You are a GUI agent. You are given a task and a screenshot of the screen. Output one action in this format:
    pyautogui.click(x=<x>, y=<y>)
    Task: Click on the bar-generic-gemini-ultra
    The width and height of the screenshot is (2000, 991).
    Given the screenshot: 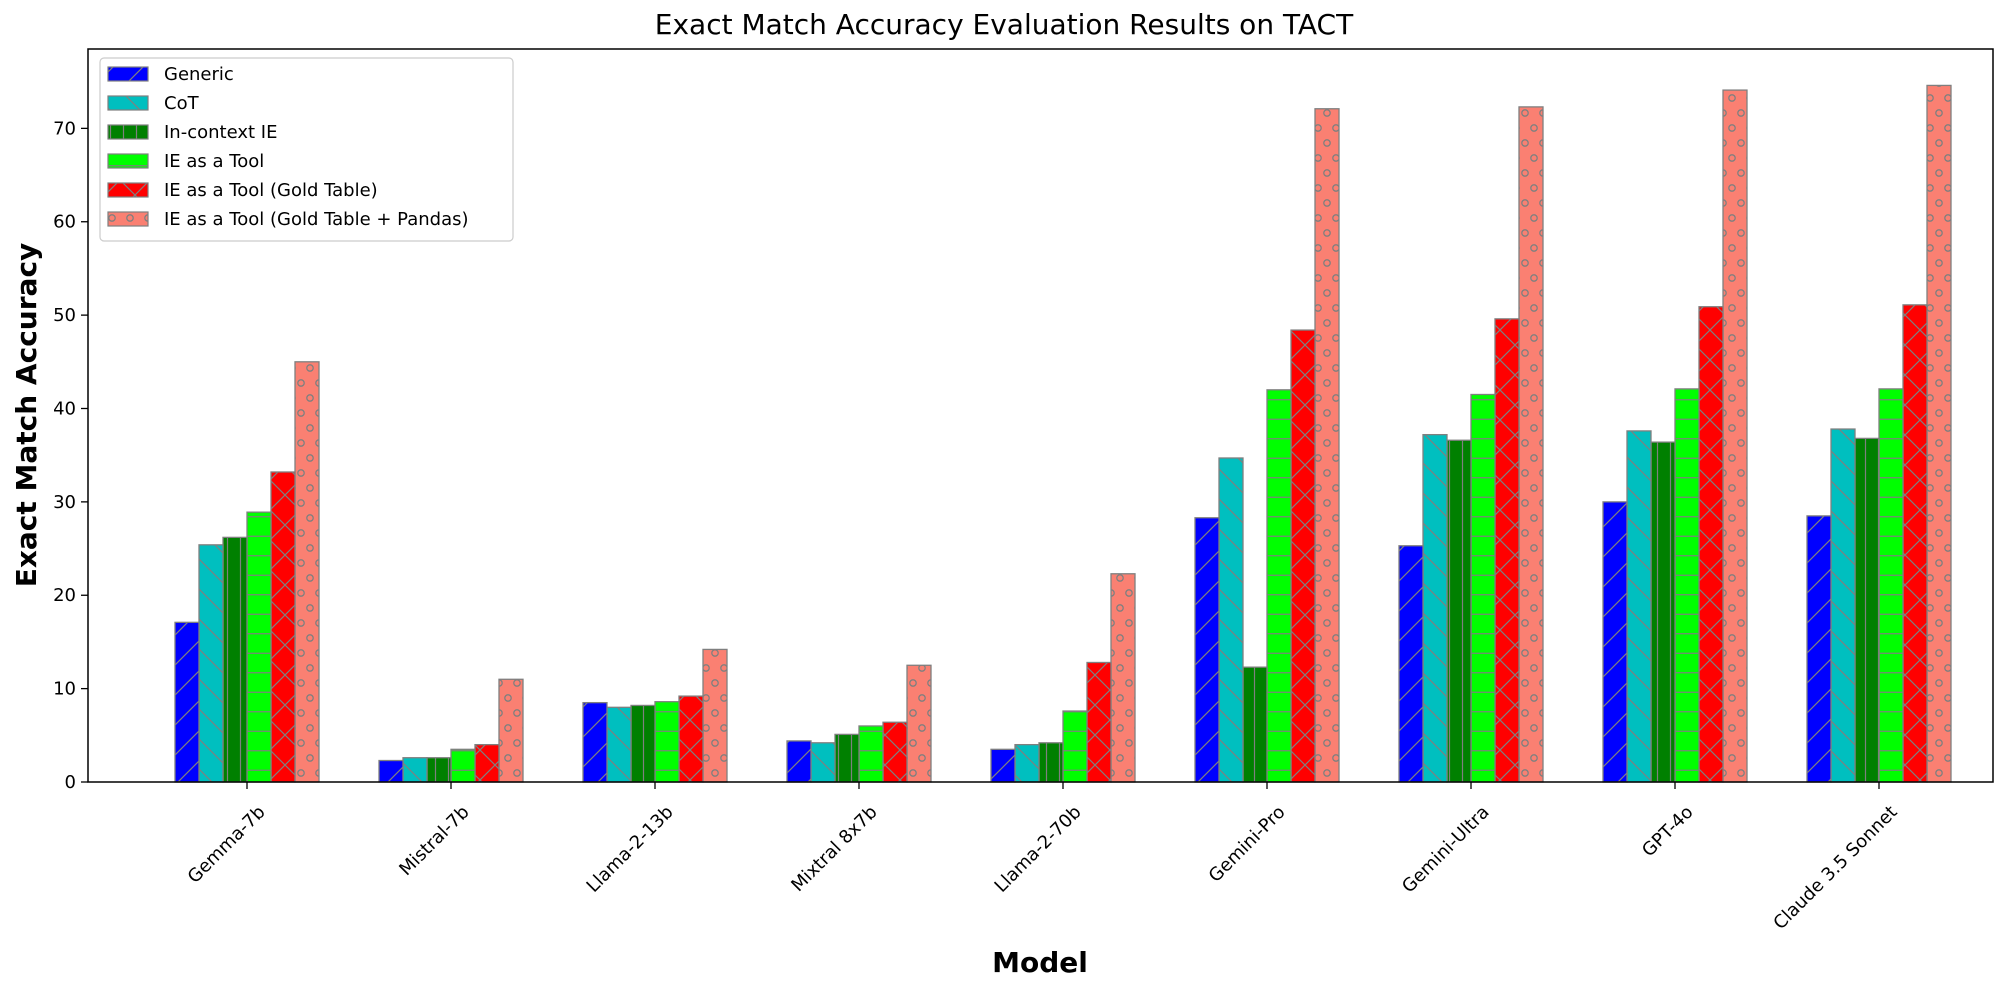 What is the action you would take?
    pyautogui.click(x=1411, y=664)
    